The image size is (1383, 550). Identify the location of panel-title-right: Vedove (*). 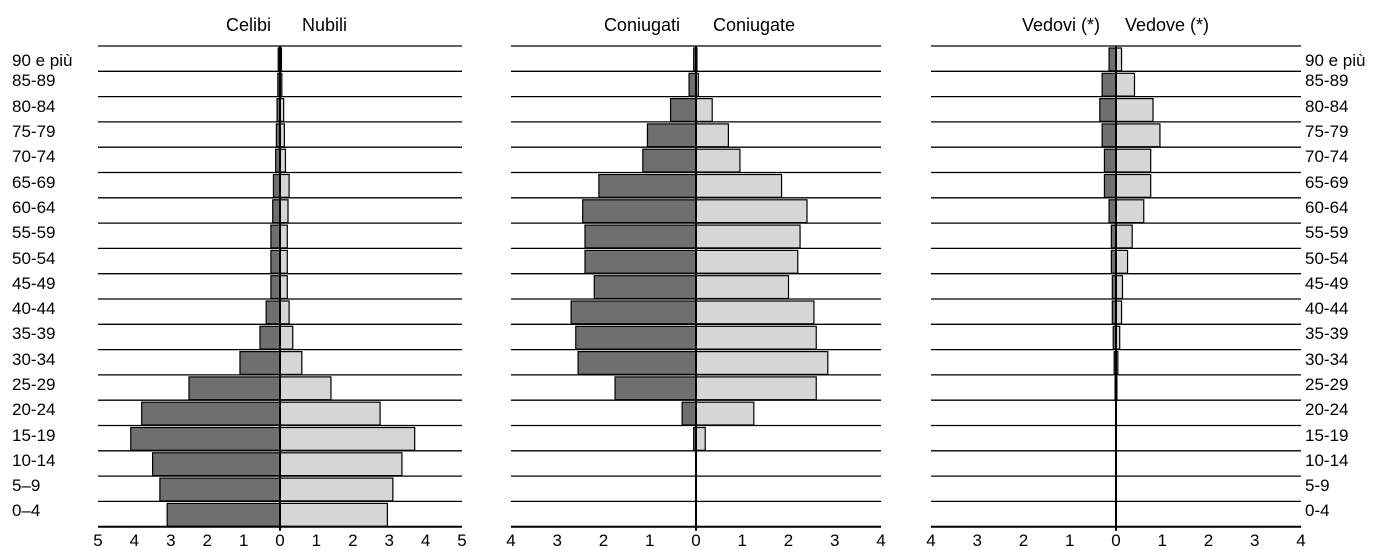
(1167, 25).